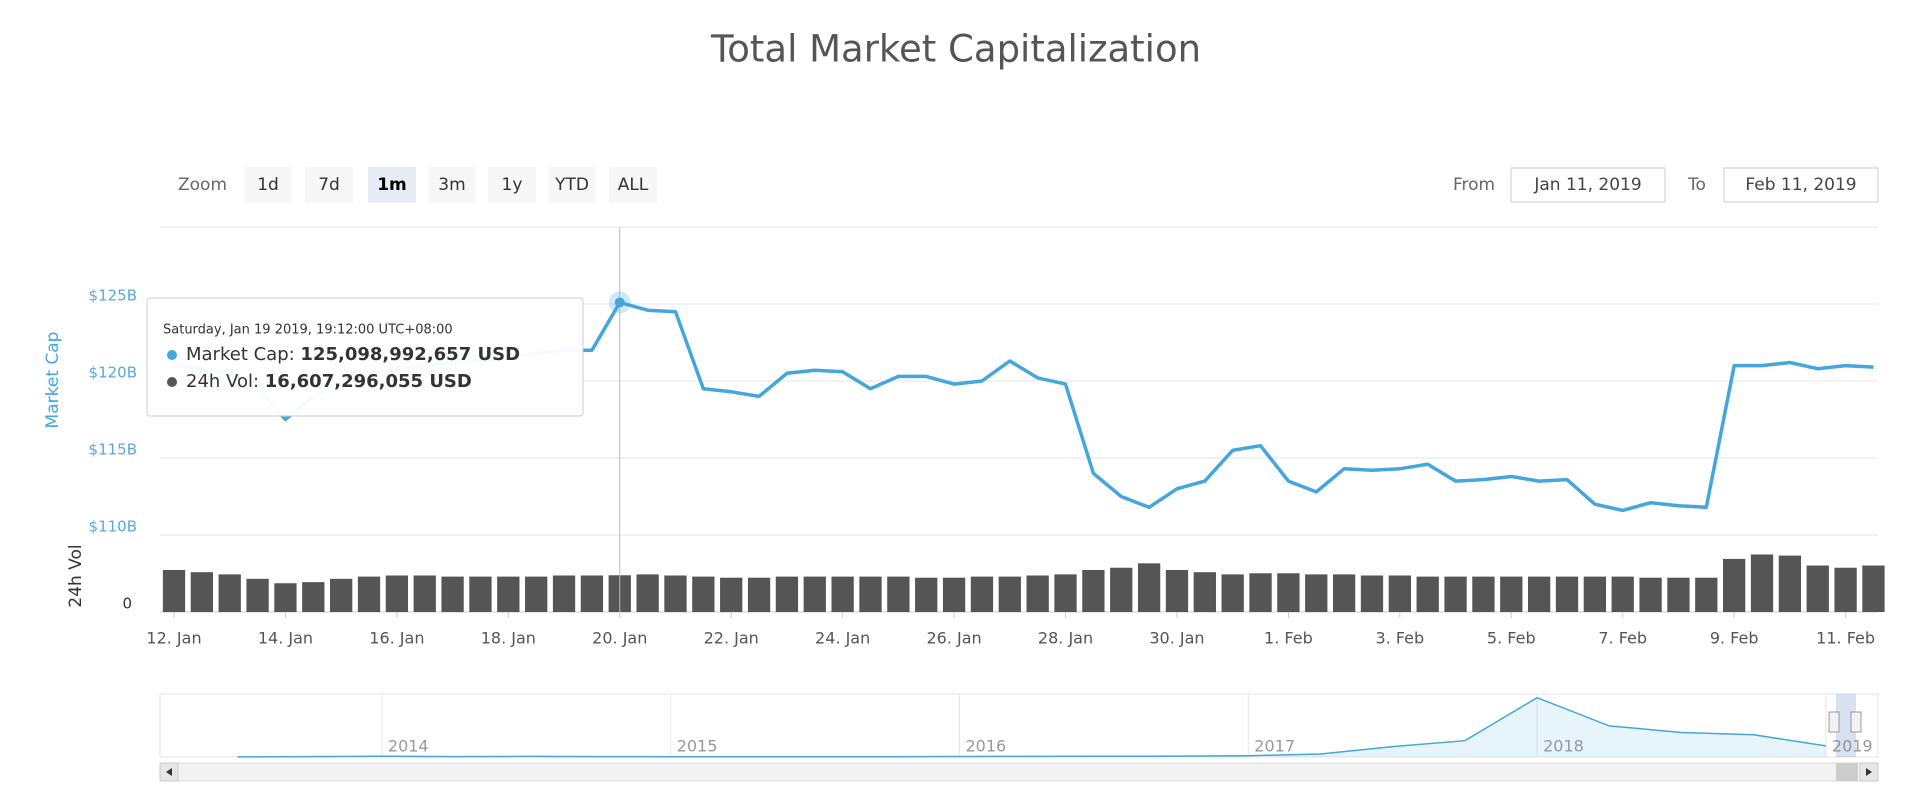 The image size is (1920, 796). I want to click on x-tick-label: 16. Jan, so click(396, 638).